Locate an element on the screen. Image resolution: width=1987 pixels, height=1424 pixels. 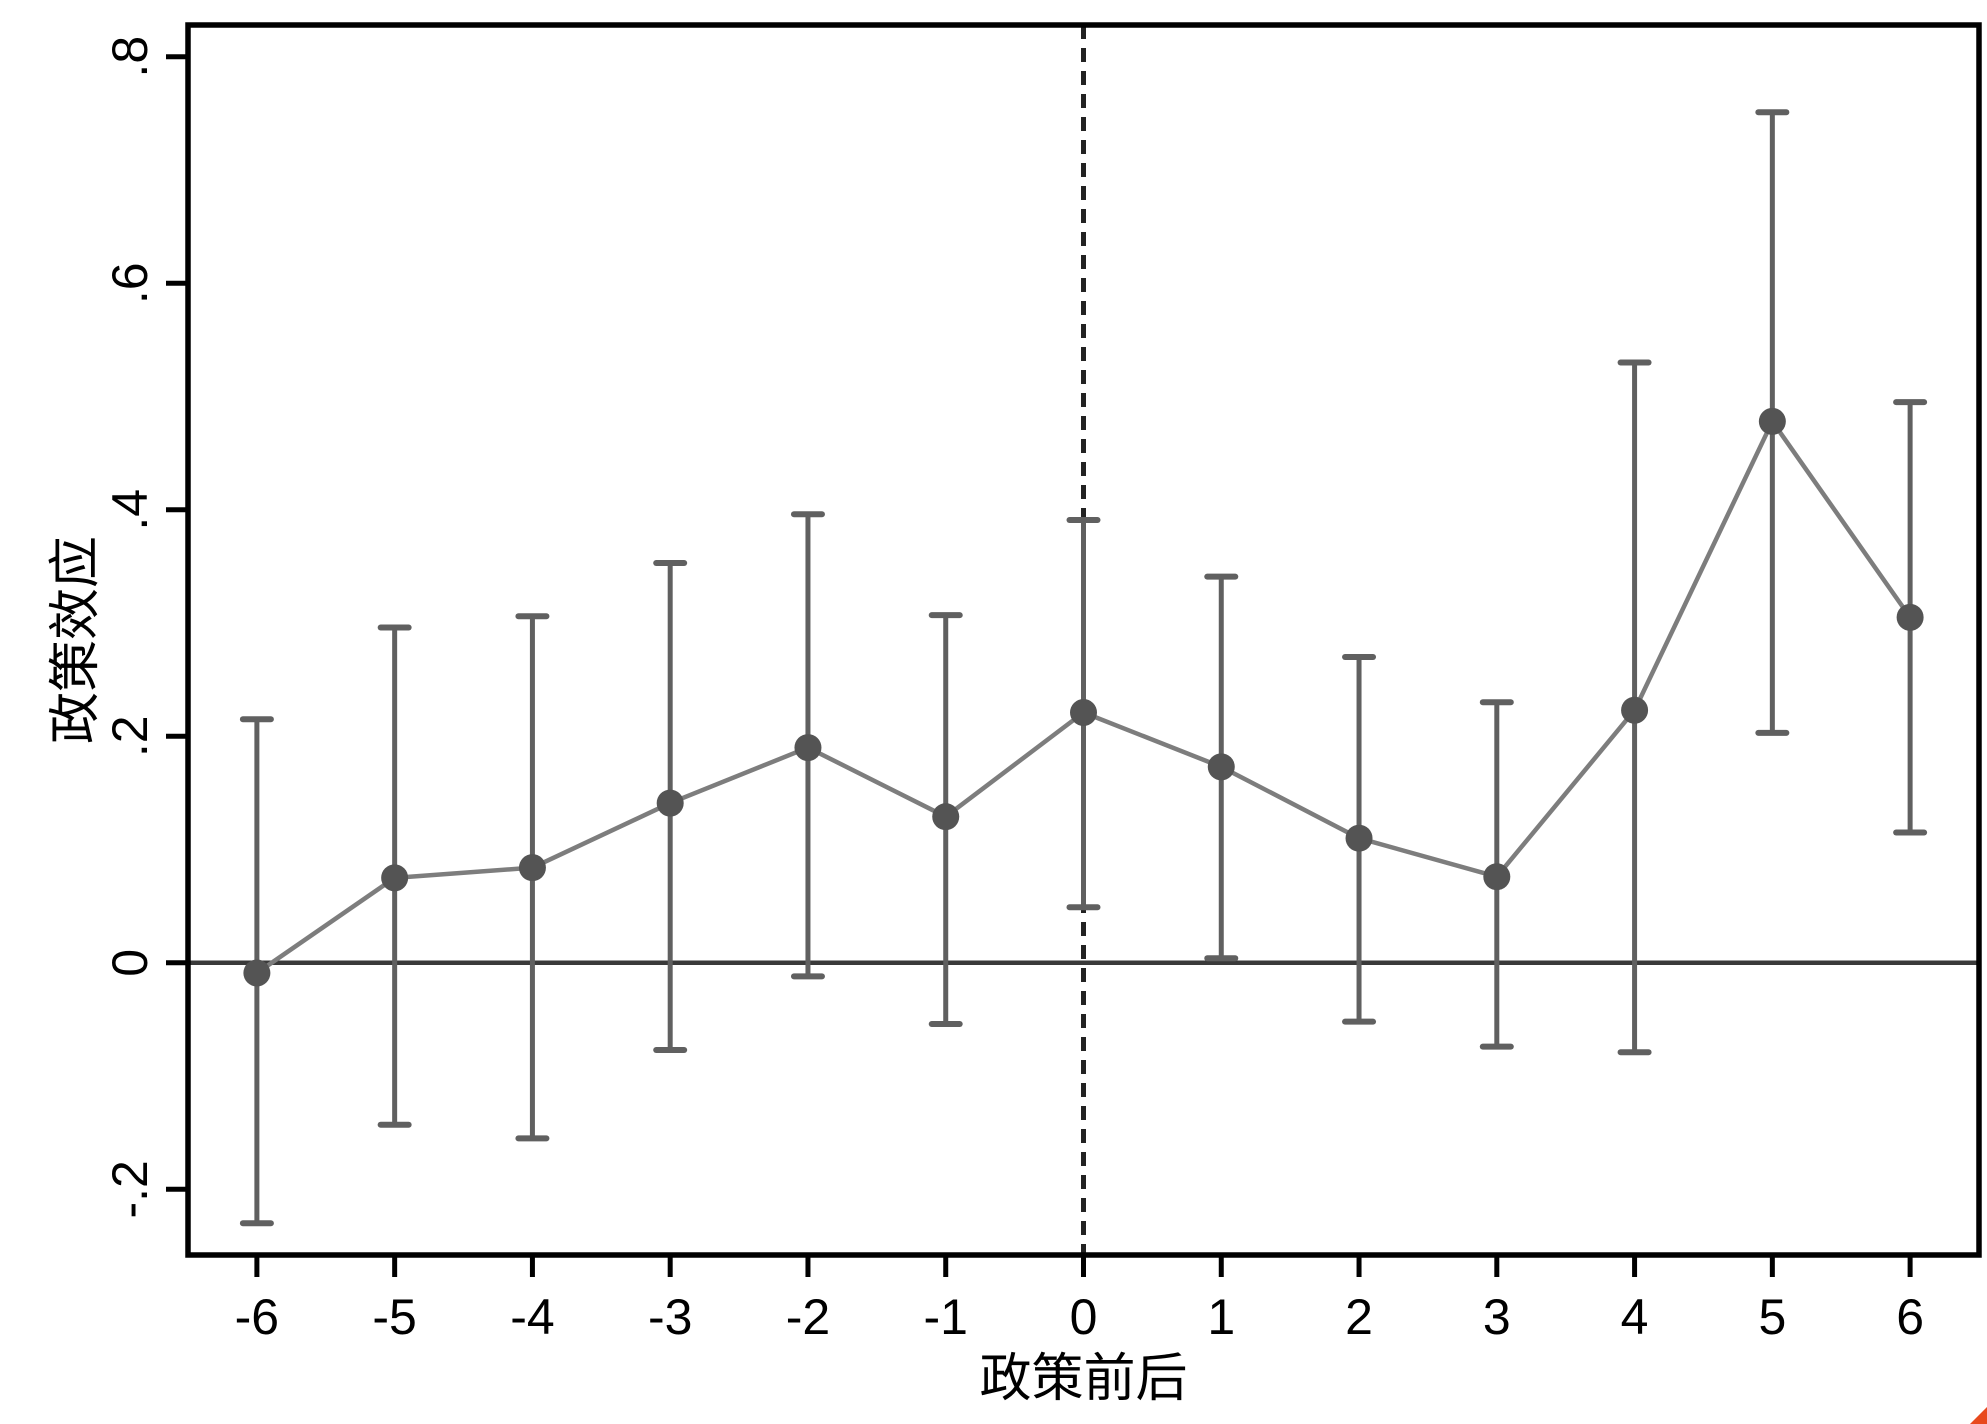
x-tick-label: -5 is located at coordinates (394, 1317).